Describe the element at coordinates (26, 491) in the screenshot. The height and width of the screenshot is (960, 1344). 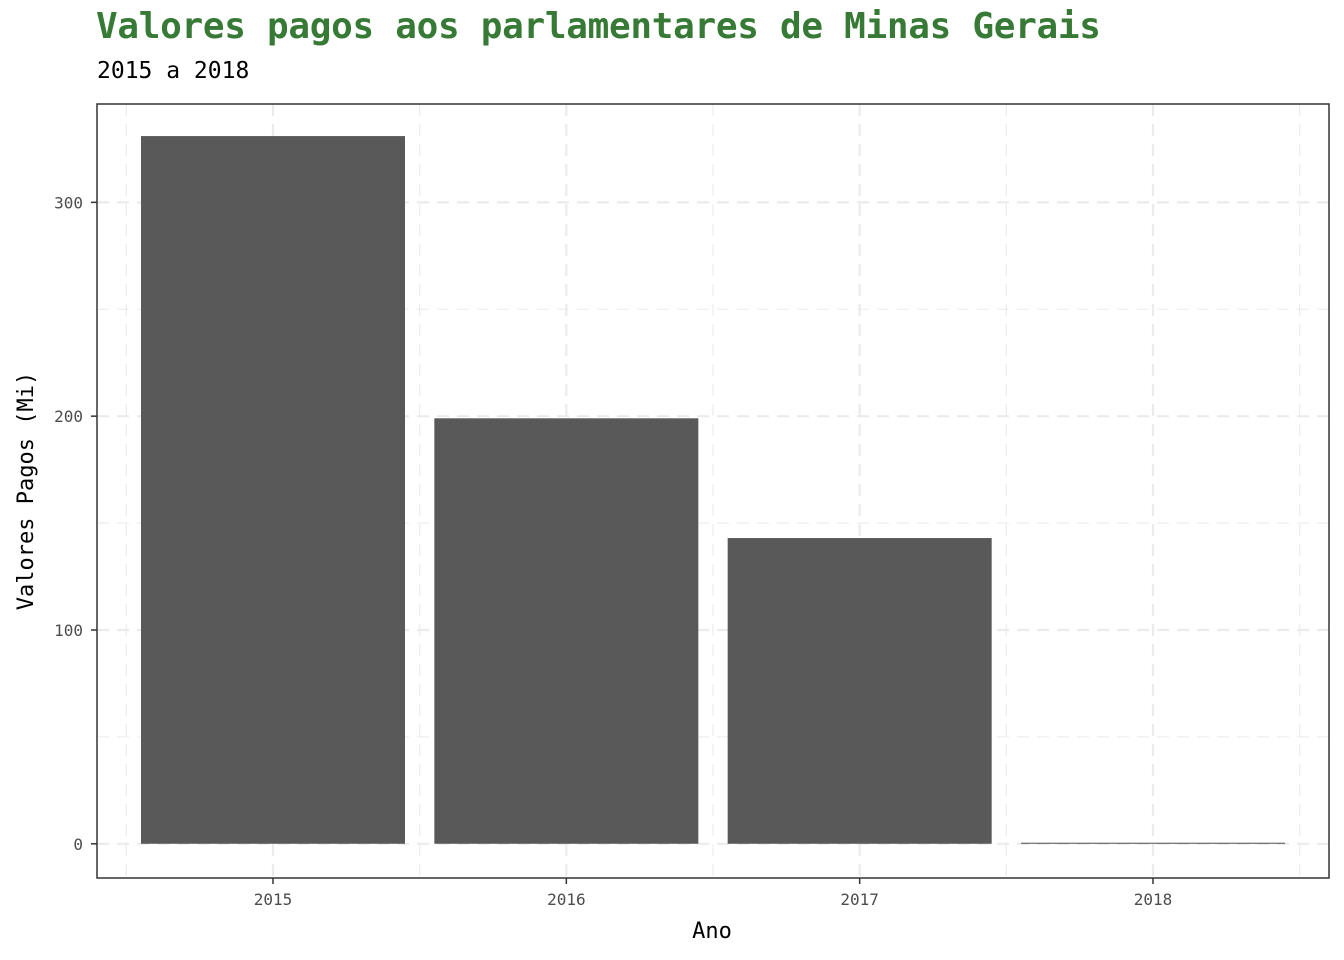
I see `y-axis-title: Valores Pagos (Mi)` at that location.